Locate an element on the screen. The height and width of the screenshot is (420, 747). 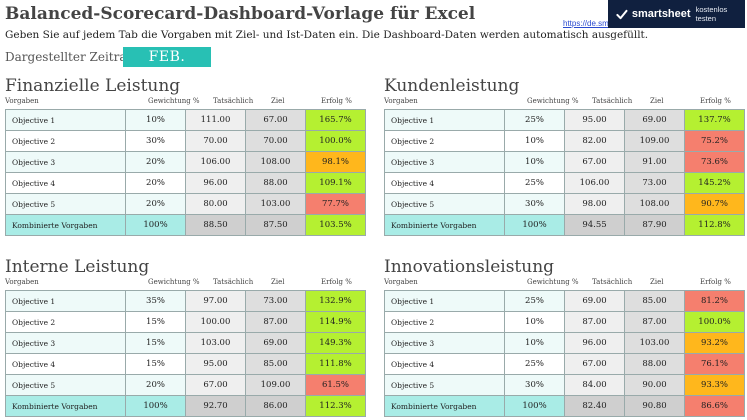
success-cell: 86.6% is located at coordinates (715, 406).